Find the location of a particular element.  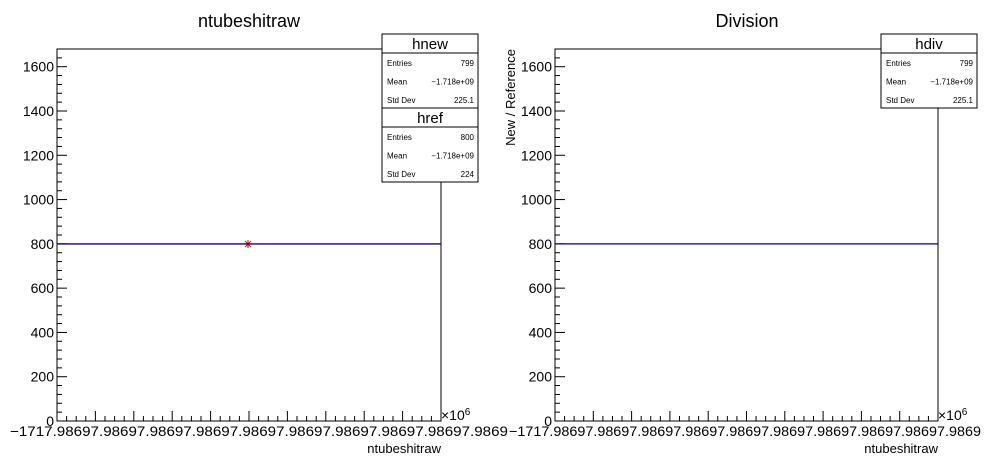

left-x-axis-title: ntubeshitraw is located at coordinates (404, 448).